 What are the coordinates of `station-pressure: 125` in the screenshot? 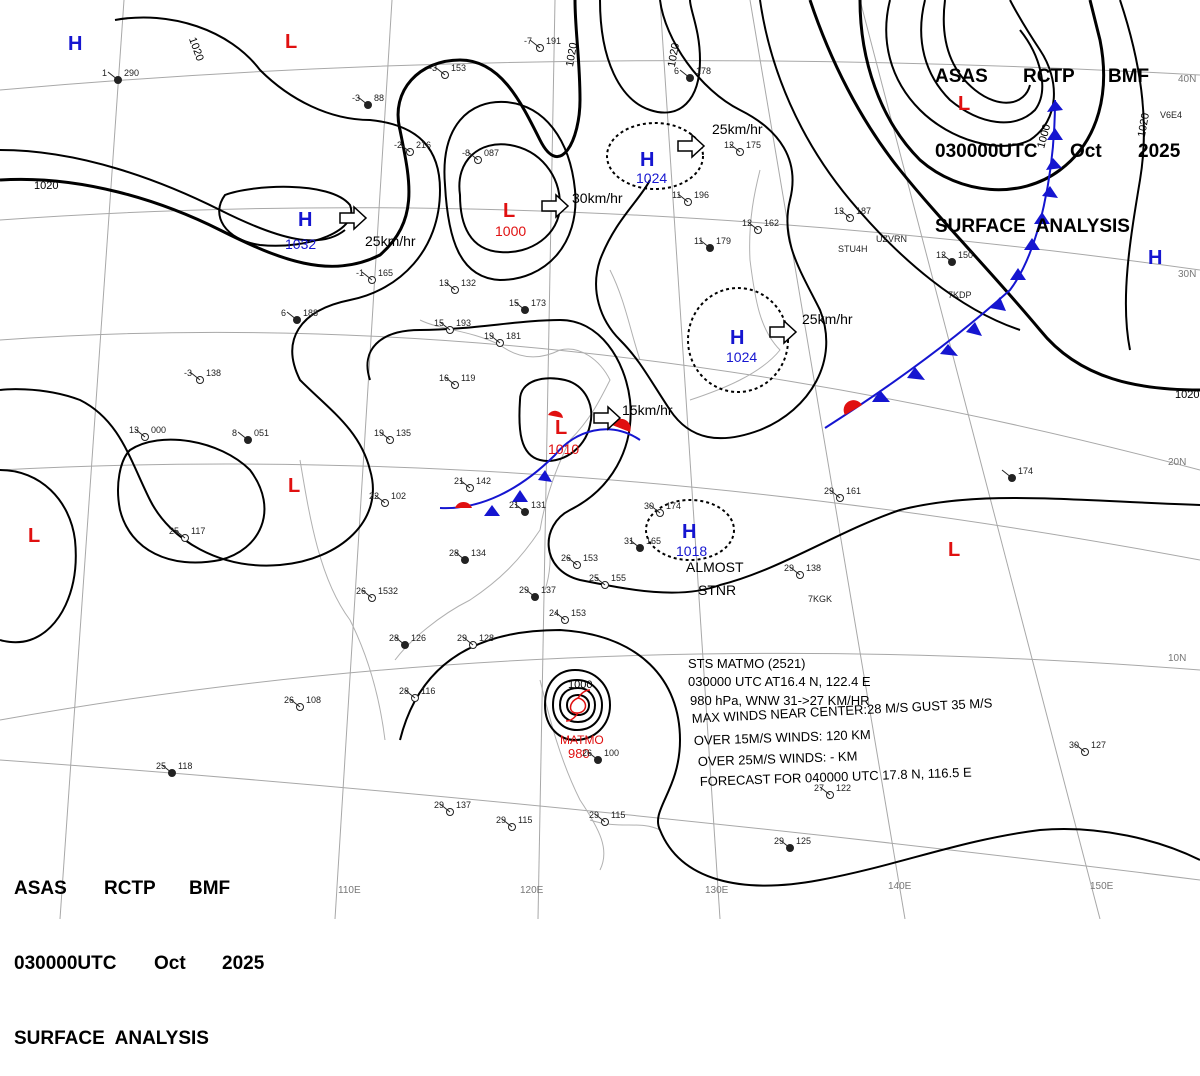 It's located at (803, 841).